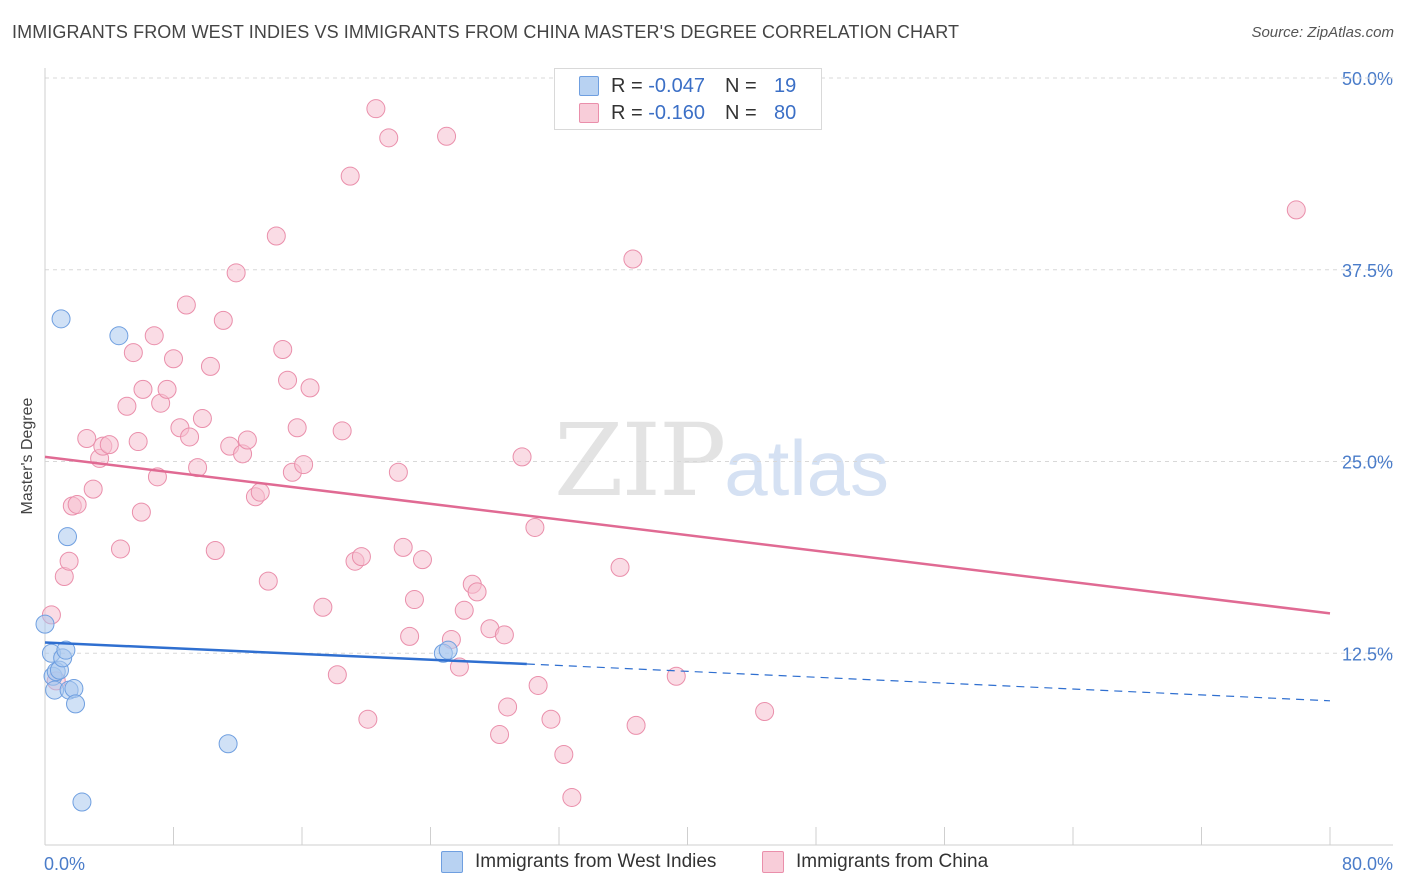 Image resolution: width=1406 pixels, height=892 pixels. What do you see at coordinates (1367, 79) in the screenshot?
I see `y-tick-label: 50.0%` at bounding box center [1367, 79].